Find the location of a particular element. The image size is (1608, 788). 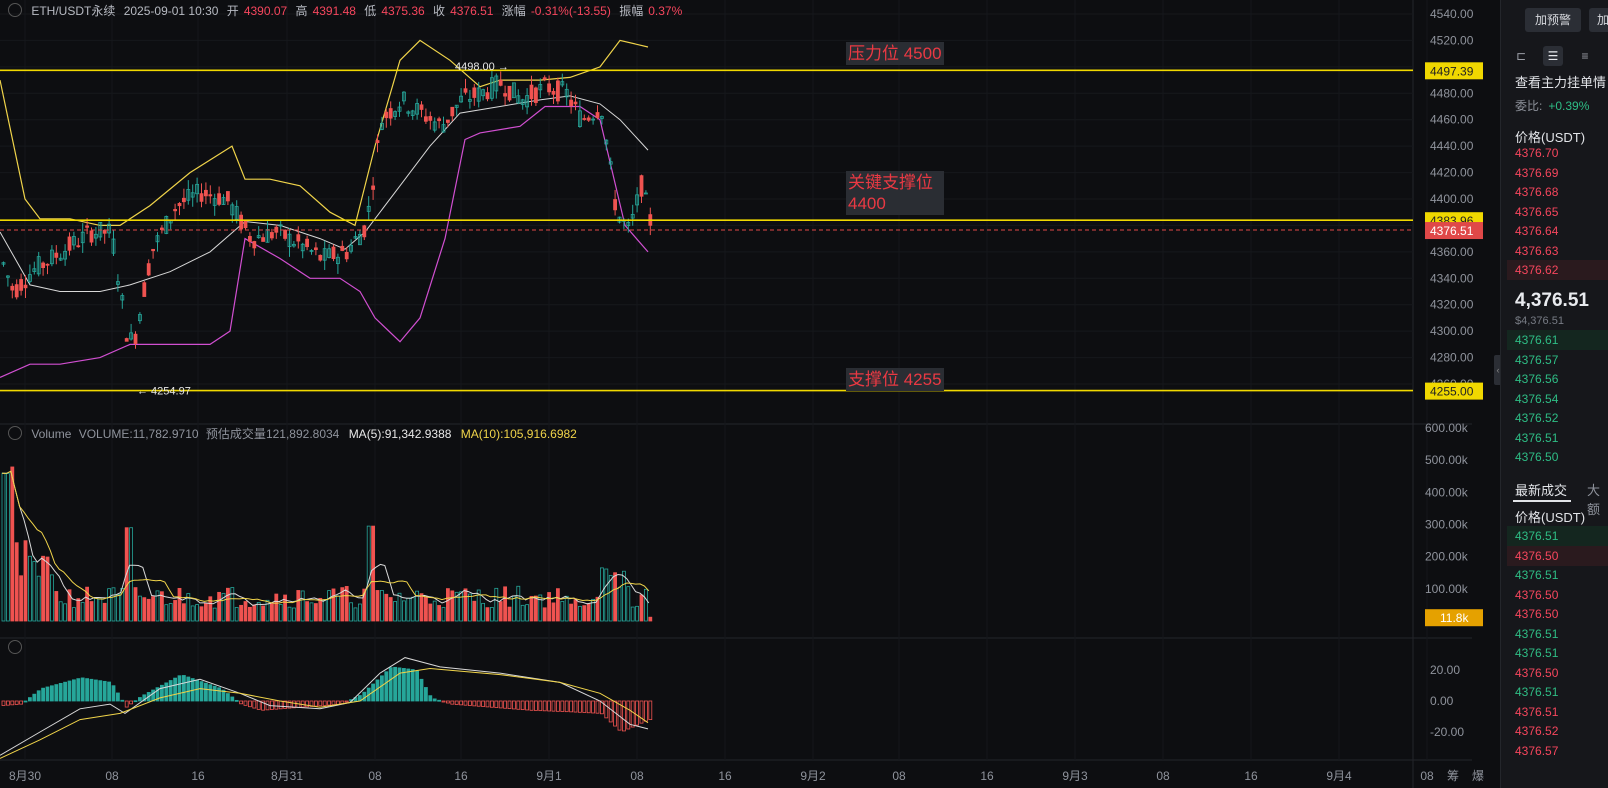

book-bids-icon: ☰ is located at coordinates (1553, 56).